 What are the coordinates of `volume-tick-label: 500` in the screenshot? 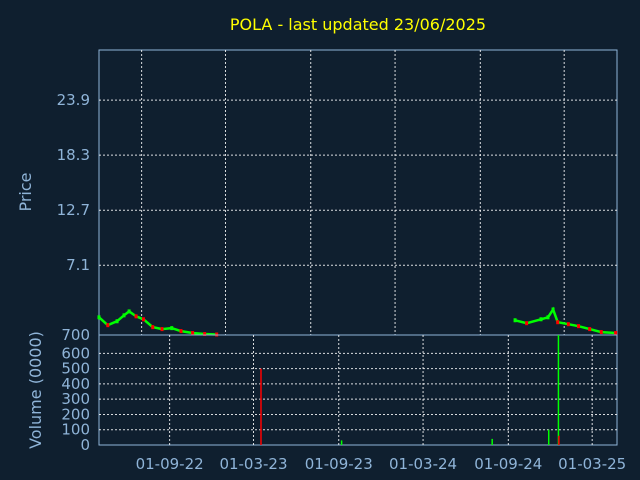 It's located at (75, 369).